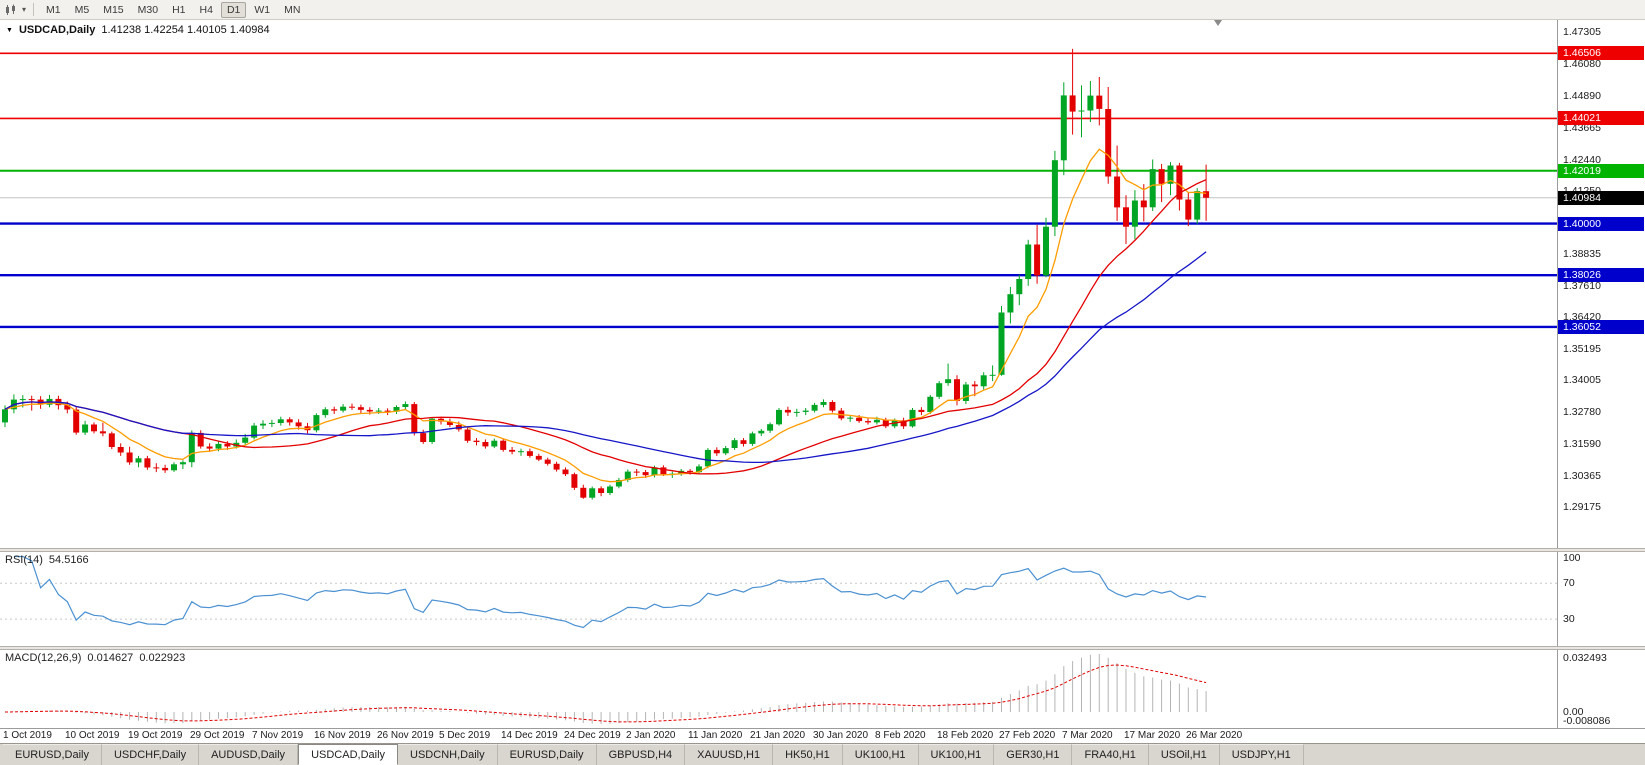  I want to click on price-tick-label: 1.46080, so click(1582, 64).